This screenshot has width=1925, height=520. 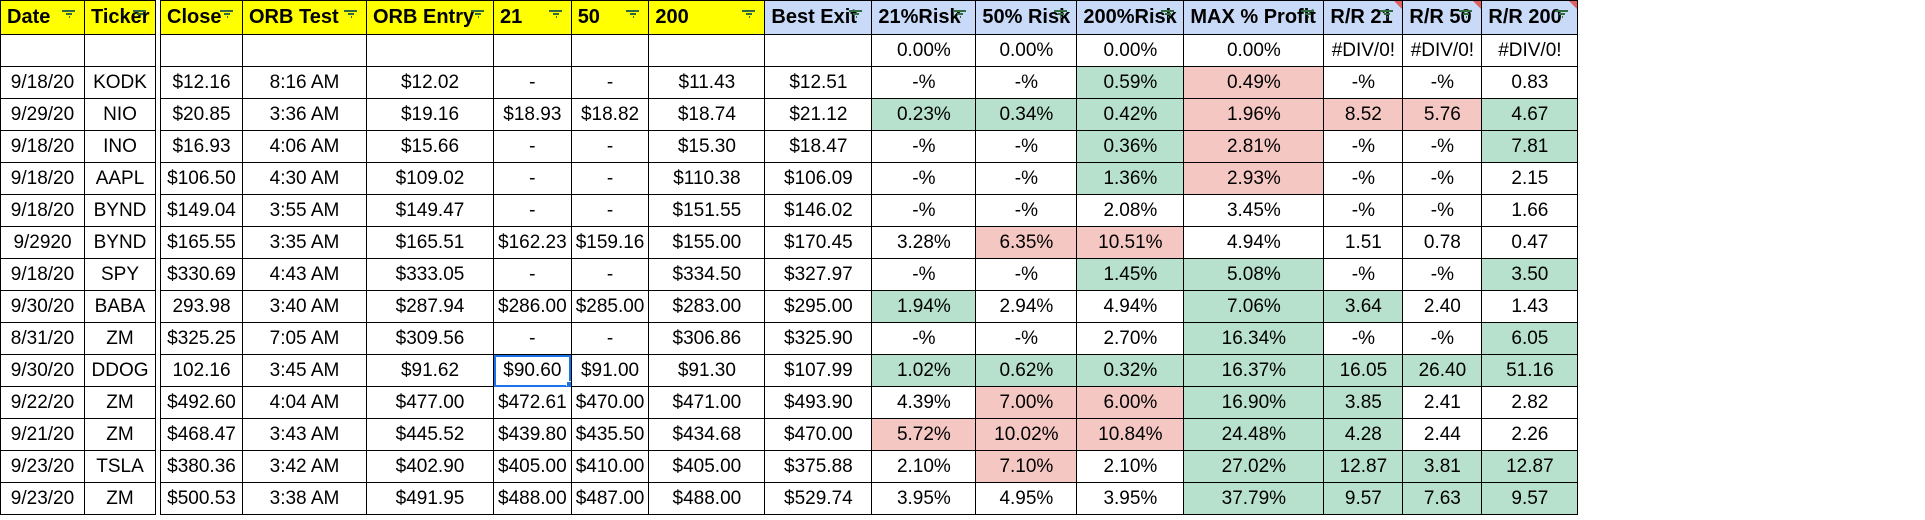 What do you see at coordinates (818, 338) in the screenshot?
I see `cell-best-exit: $325.90` at bounding box center [818, 338].